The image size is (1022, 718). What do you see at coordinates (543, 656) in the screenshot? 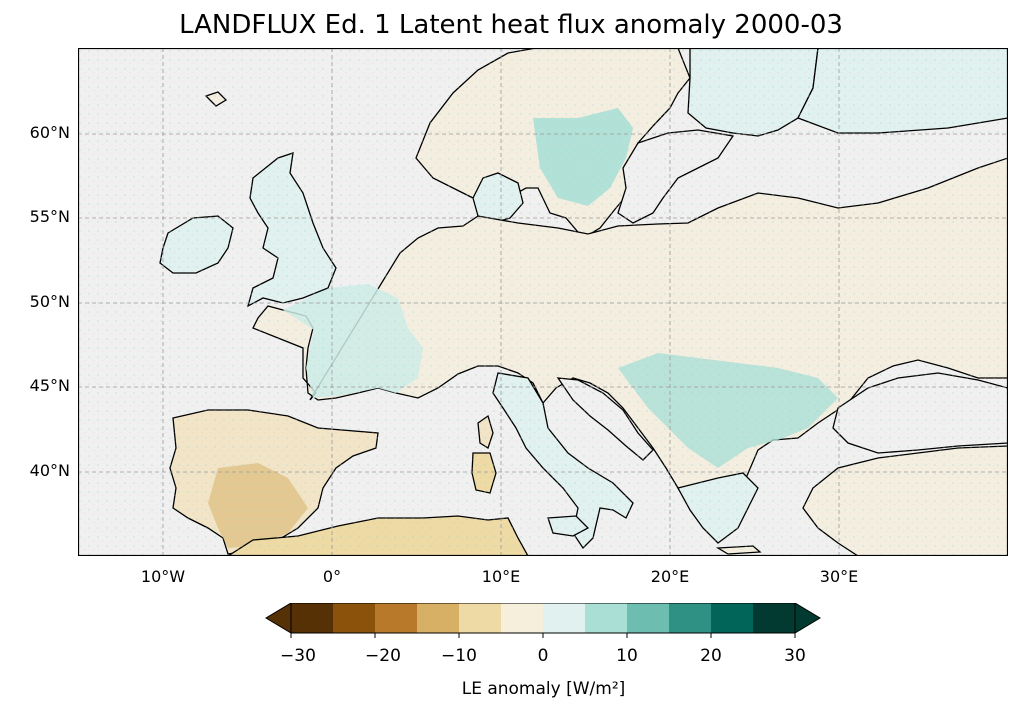
I see `colorbar-tick-label: 0` at bounding box center [543, 656].